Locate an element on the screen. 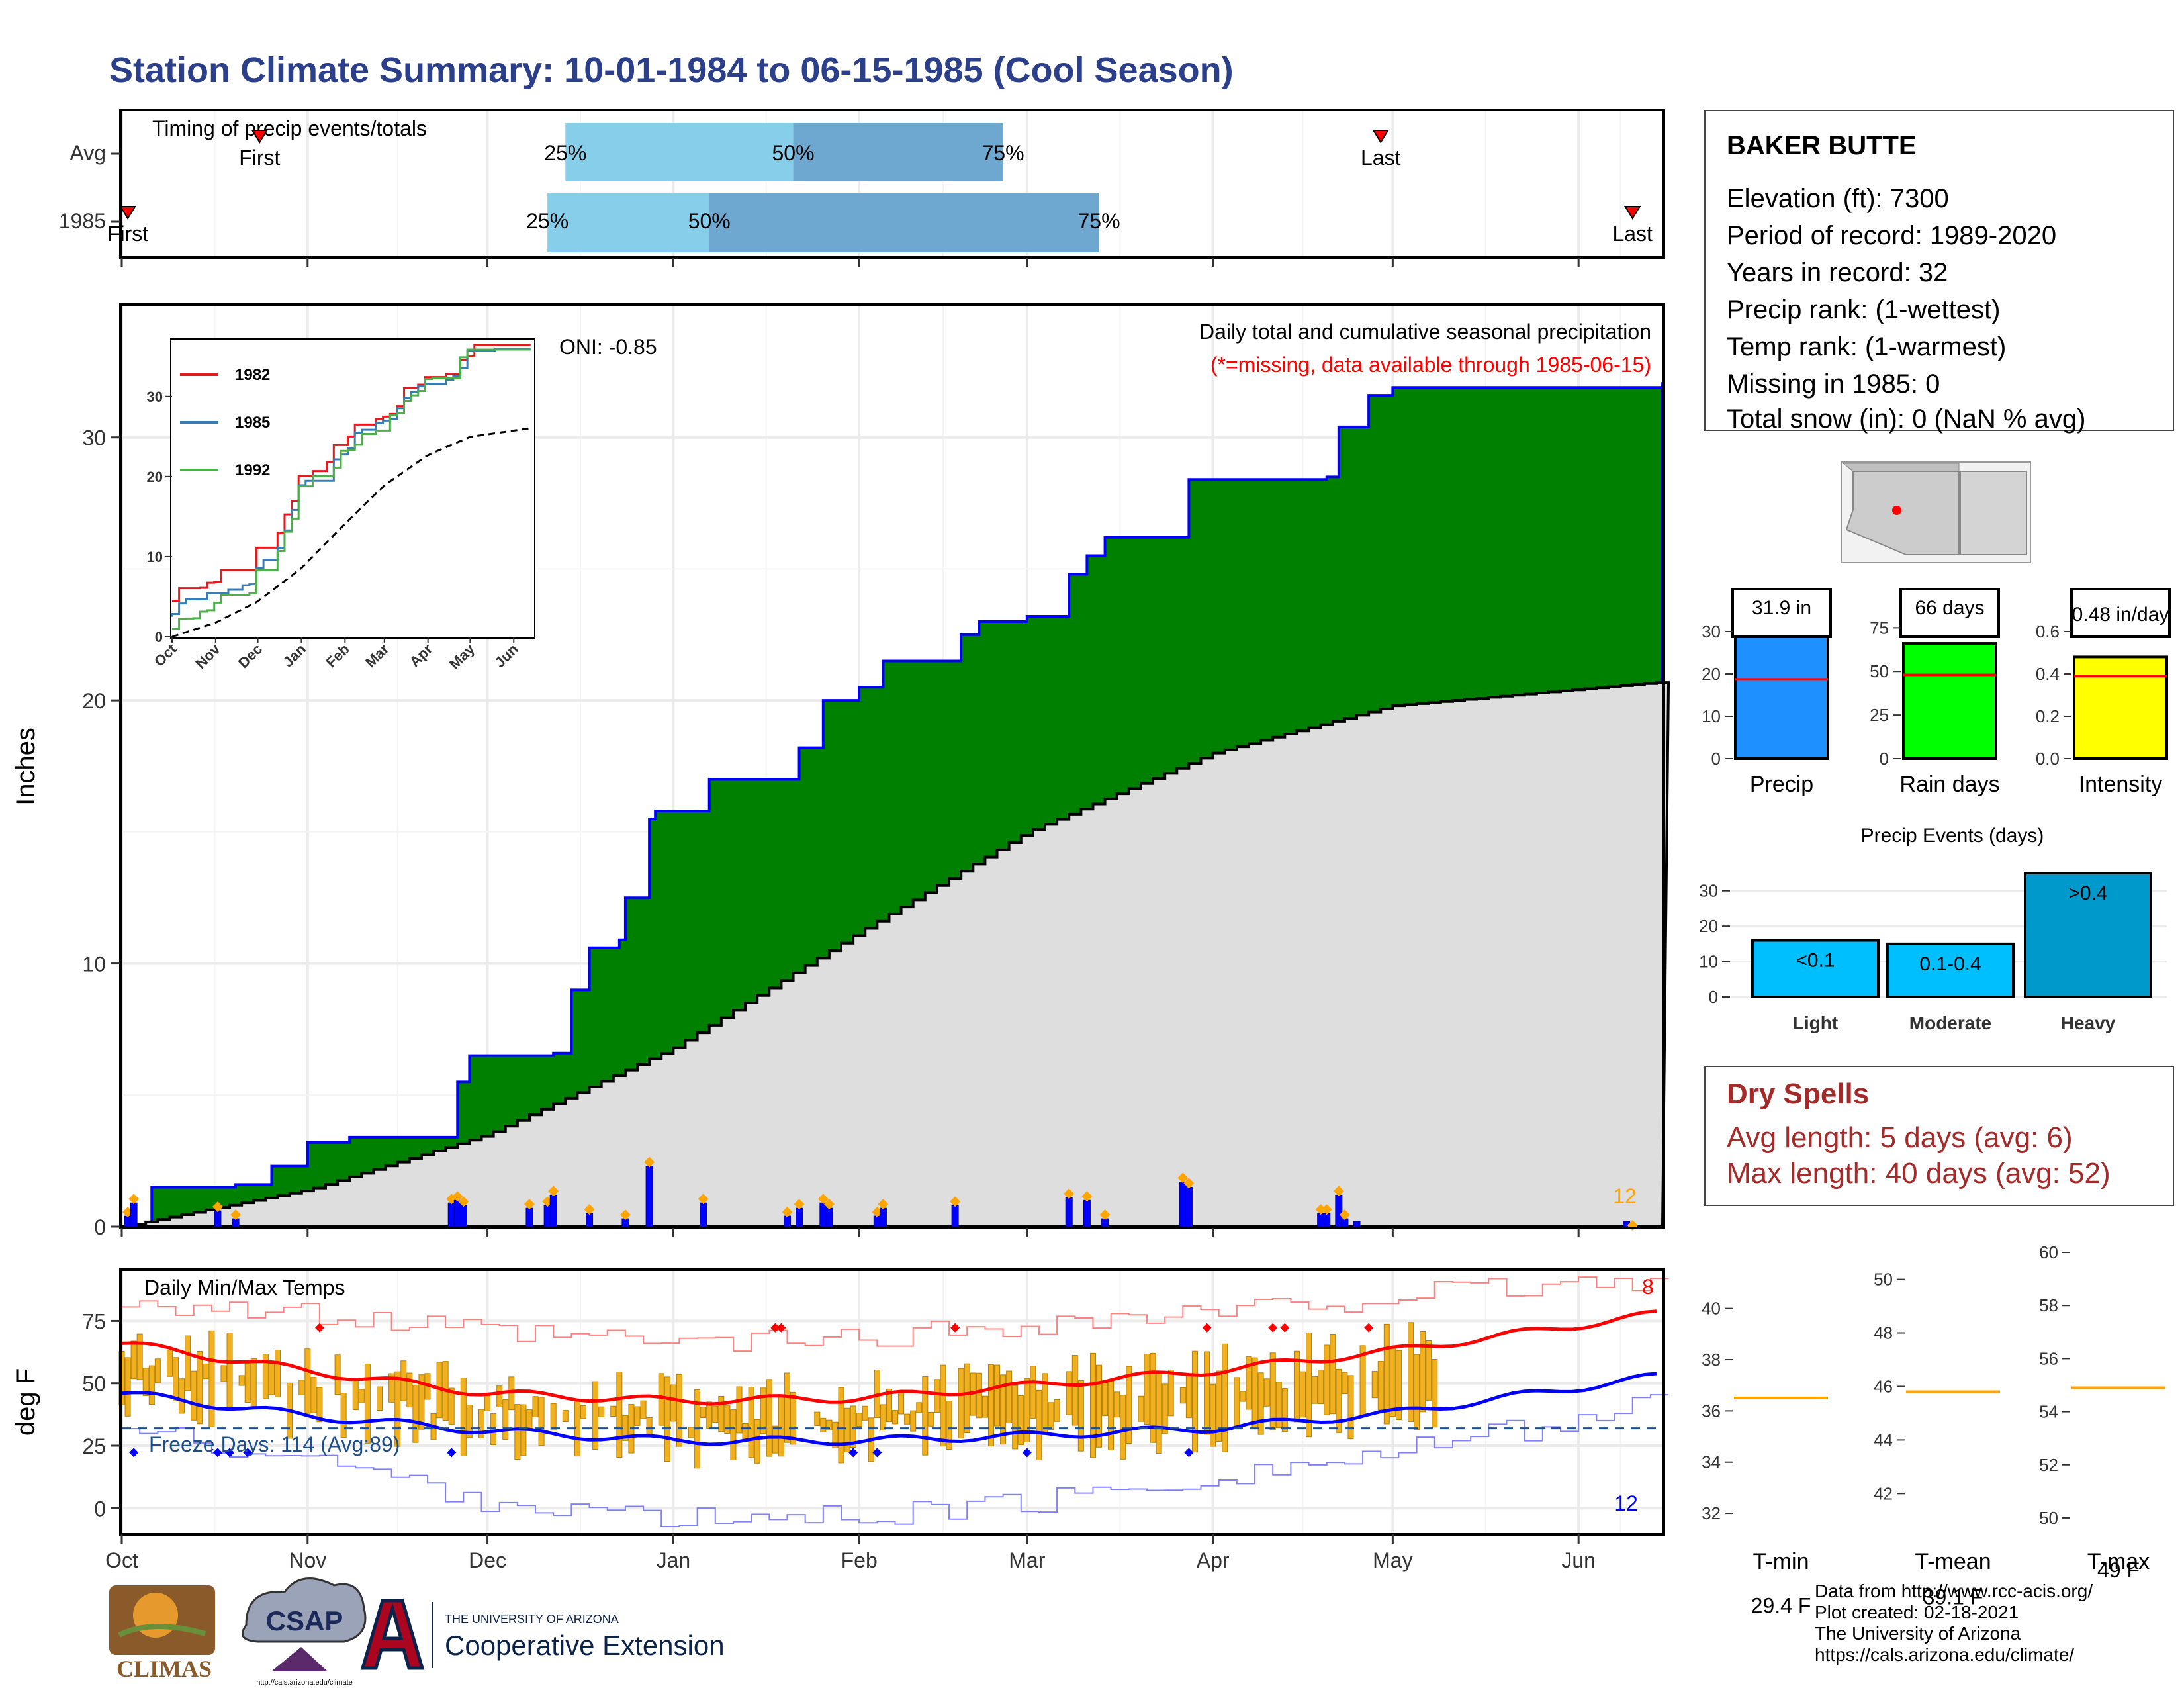 The width and height of the screenshot is (2184, 1688). events-bar-label-Light: <0.1 is located at coordinates (1815, 961).